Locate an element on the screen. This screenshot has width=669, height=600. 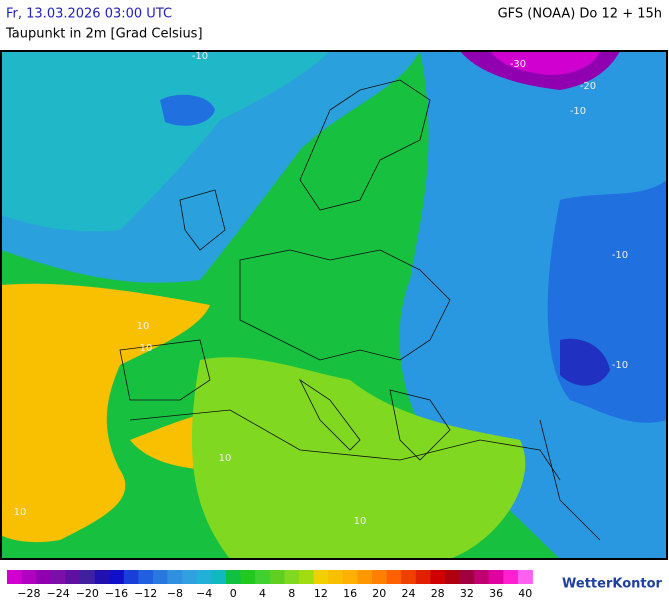
colorbar-label: −16 is located at coordinates (116, 593).